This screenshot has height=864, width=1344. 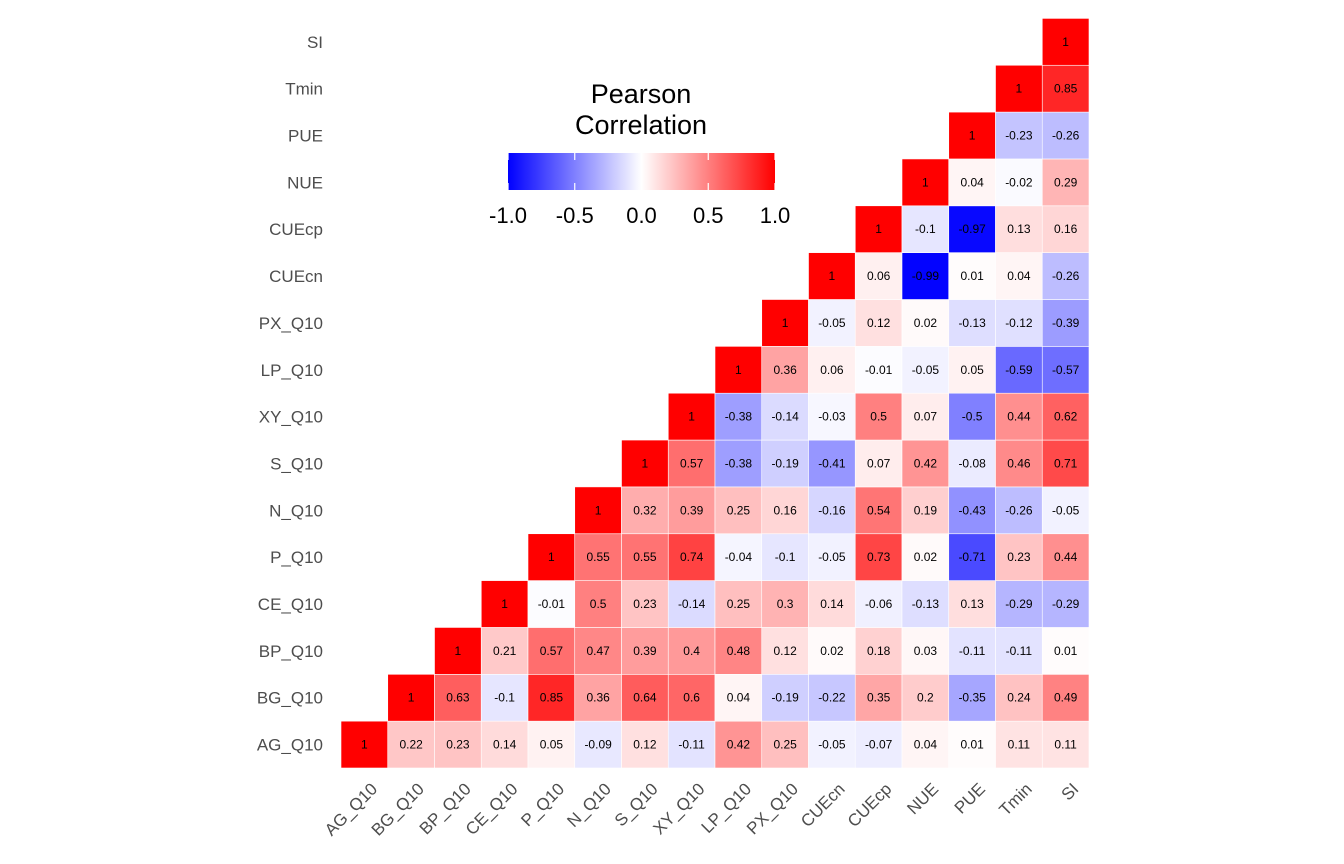 I want to click on cell-value-N_Q10-BP_Q10: 0.47, so click(x=598, y=651).